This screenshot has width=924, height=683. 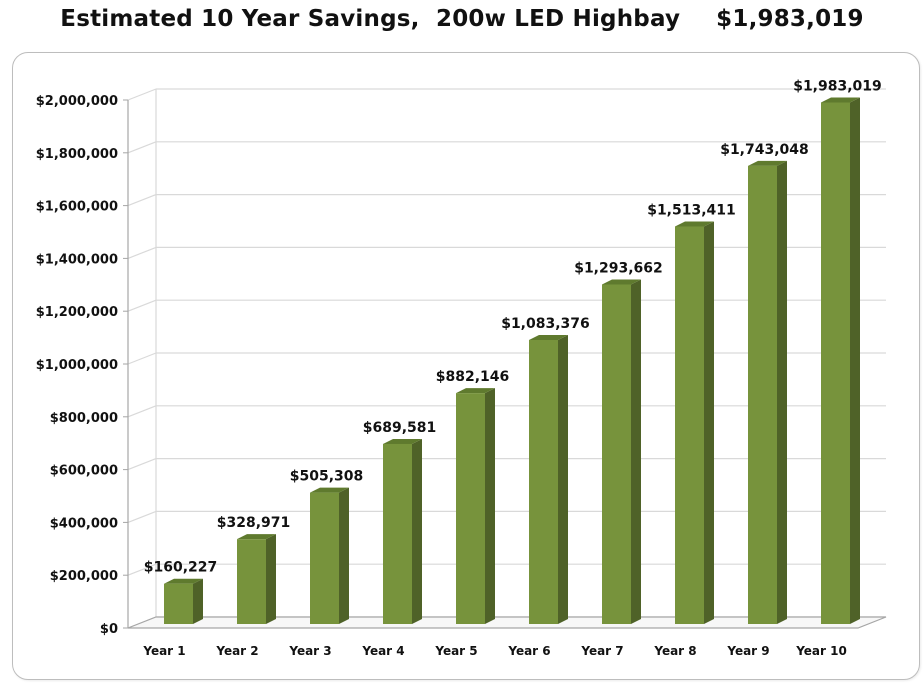 I want to click on data-label: $1,743,048, so click(x=764, y=150).